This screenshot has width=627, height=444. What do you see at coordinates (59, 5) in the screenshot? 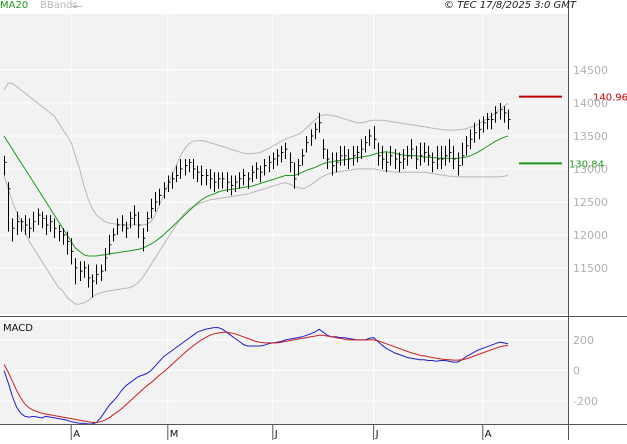
I see `bbands-legend-label: BBands` at bounding box center [59, 5].